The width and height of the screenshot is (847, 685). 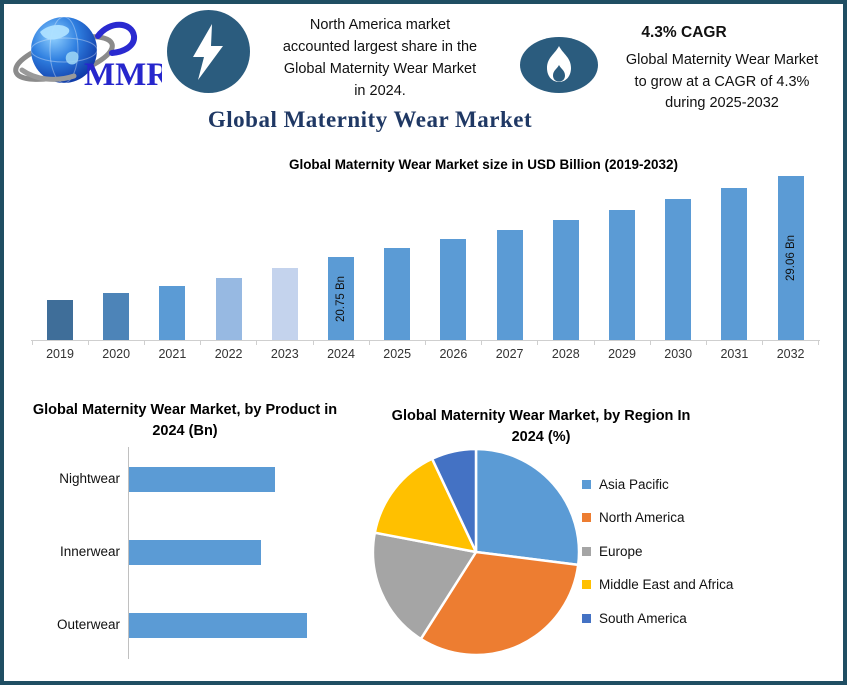 I want to click on x-tick-label: 2024, so click(x=341, y=354).